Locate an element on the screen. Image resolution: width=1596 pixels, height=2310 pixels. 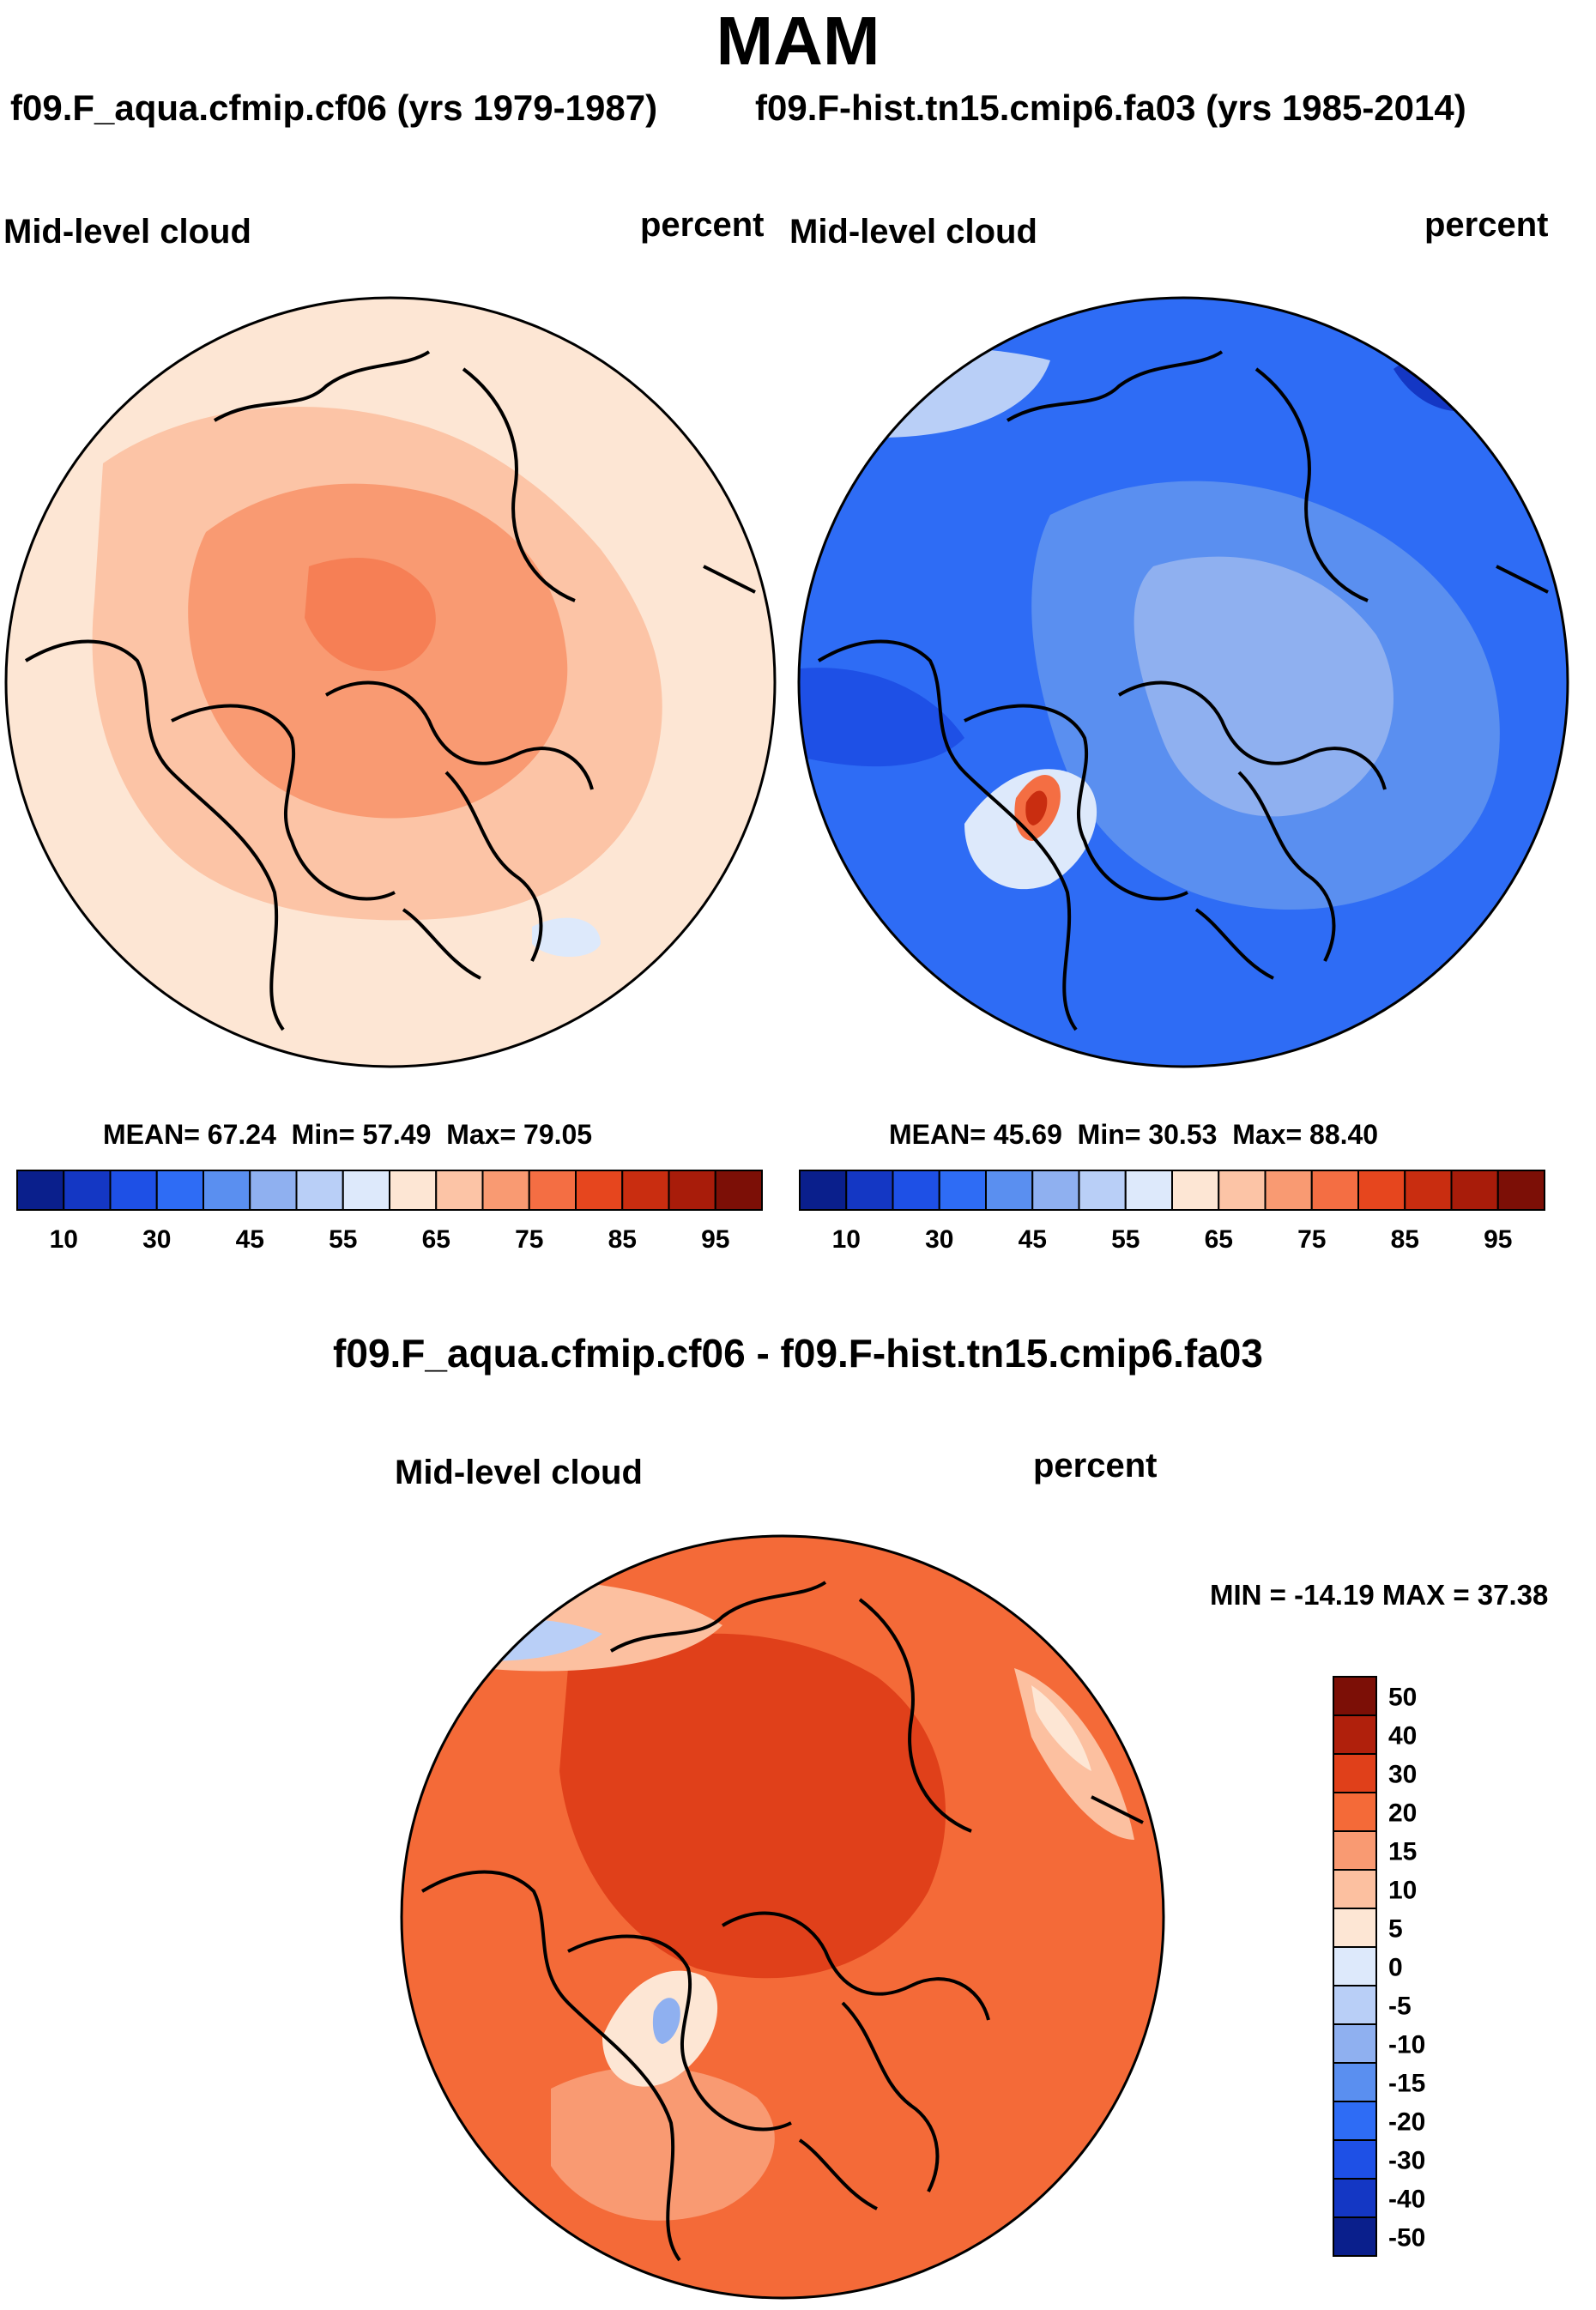
diff-colorbar-tick-label: -15 is located at coordinates (1406, 2084).